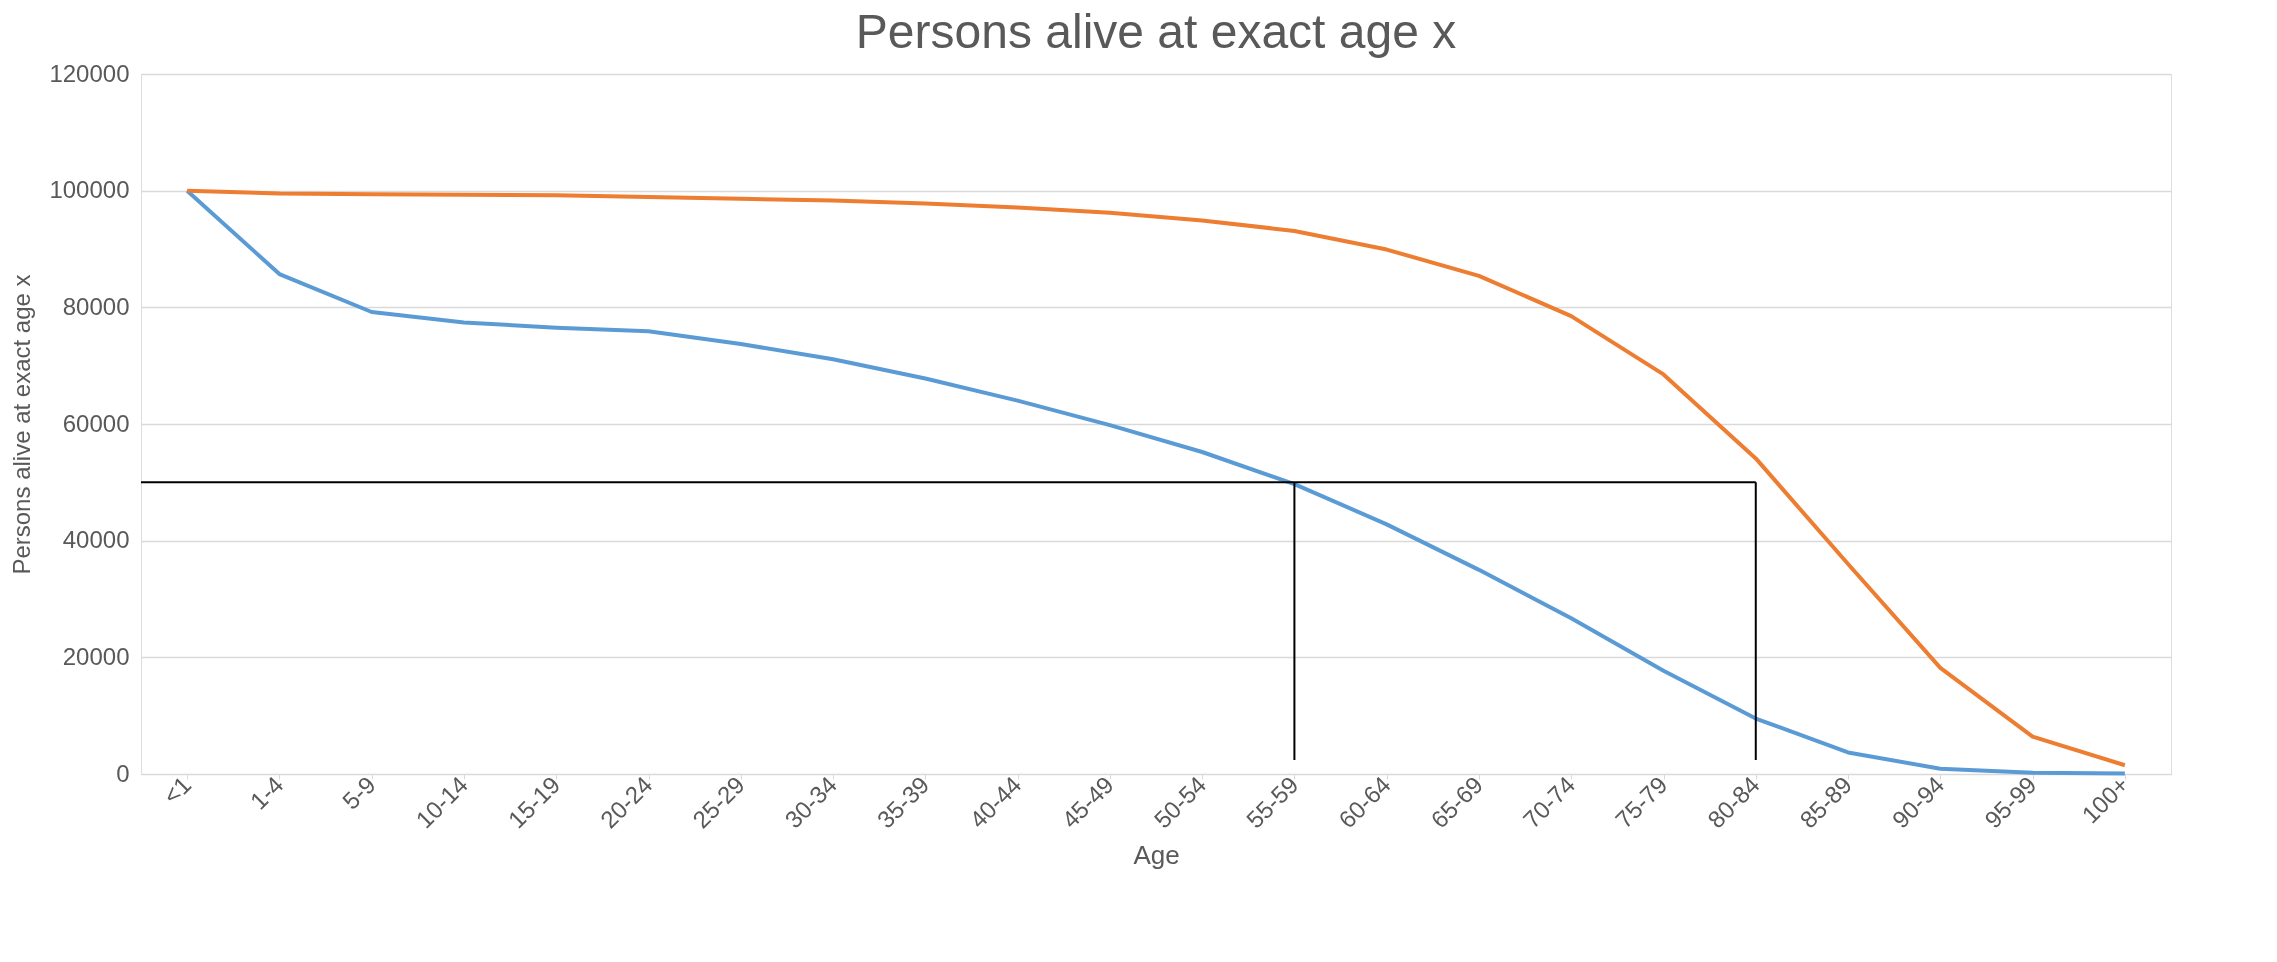  What do you see at coordinates (96, 423) in the screenshot?
I see `y-tick-label: 60000` at bounding box center [96, 423].